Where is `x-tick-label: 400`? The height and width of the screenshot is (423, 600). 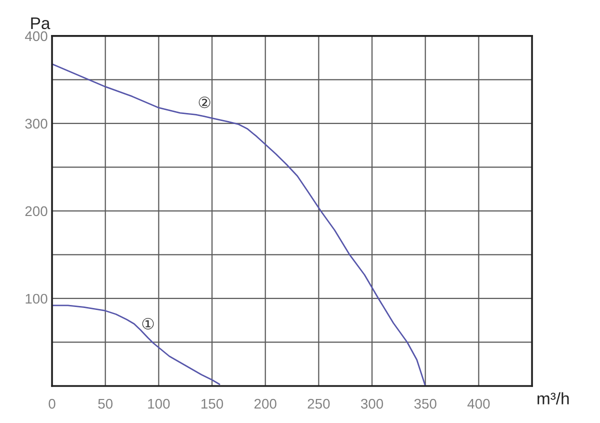 x-tick-label: 400 is located at coordinates (478, 403).